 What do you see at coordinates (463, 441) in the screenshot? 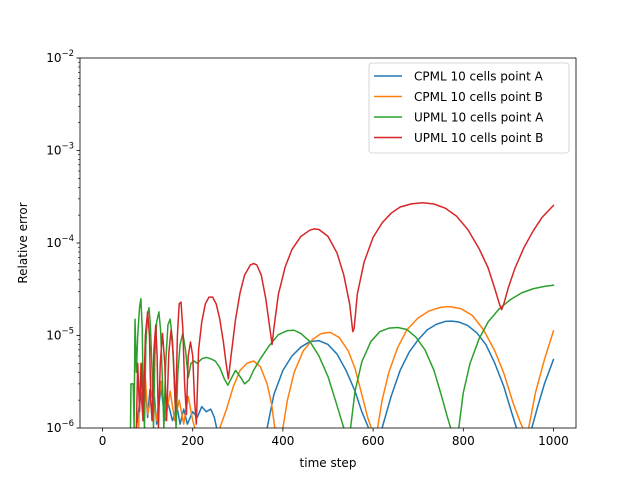
I see `x-tick-label: 800` at bounding box center [463, 441].